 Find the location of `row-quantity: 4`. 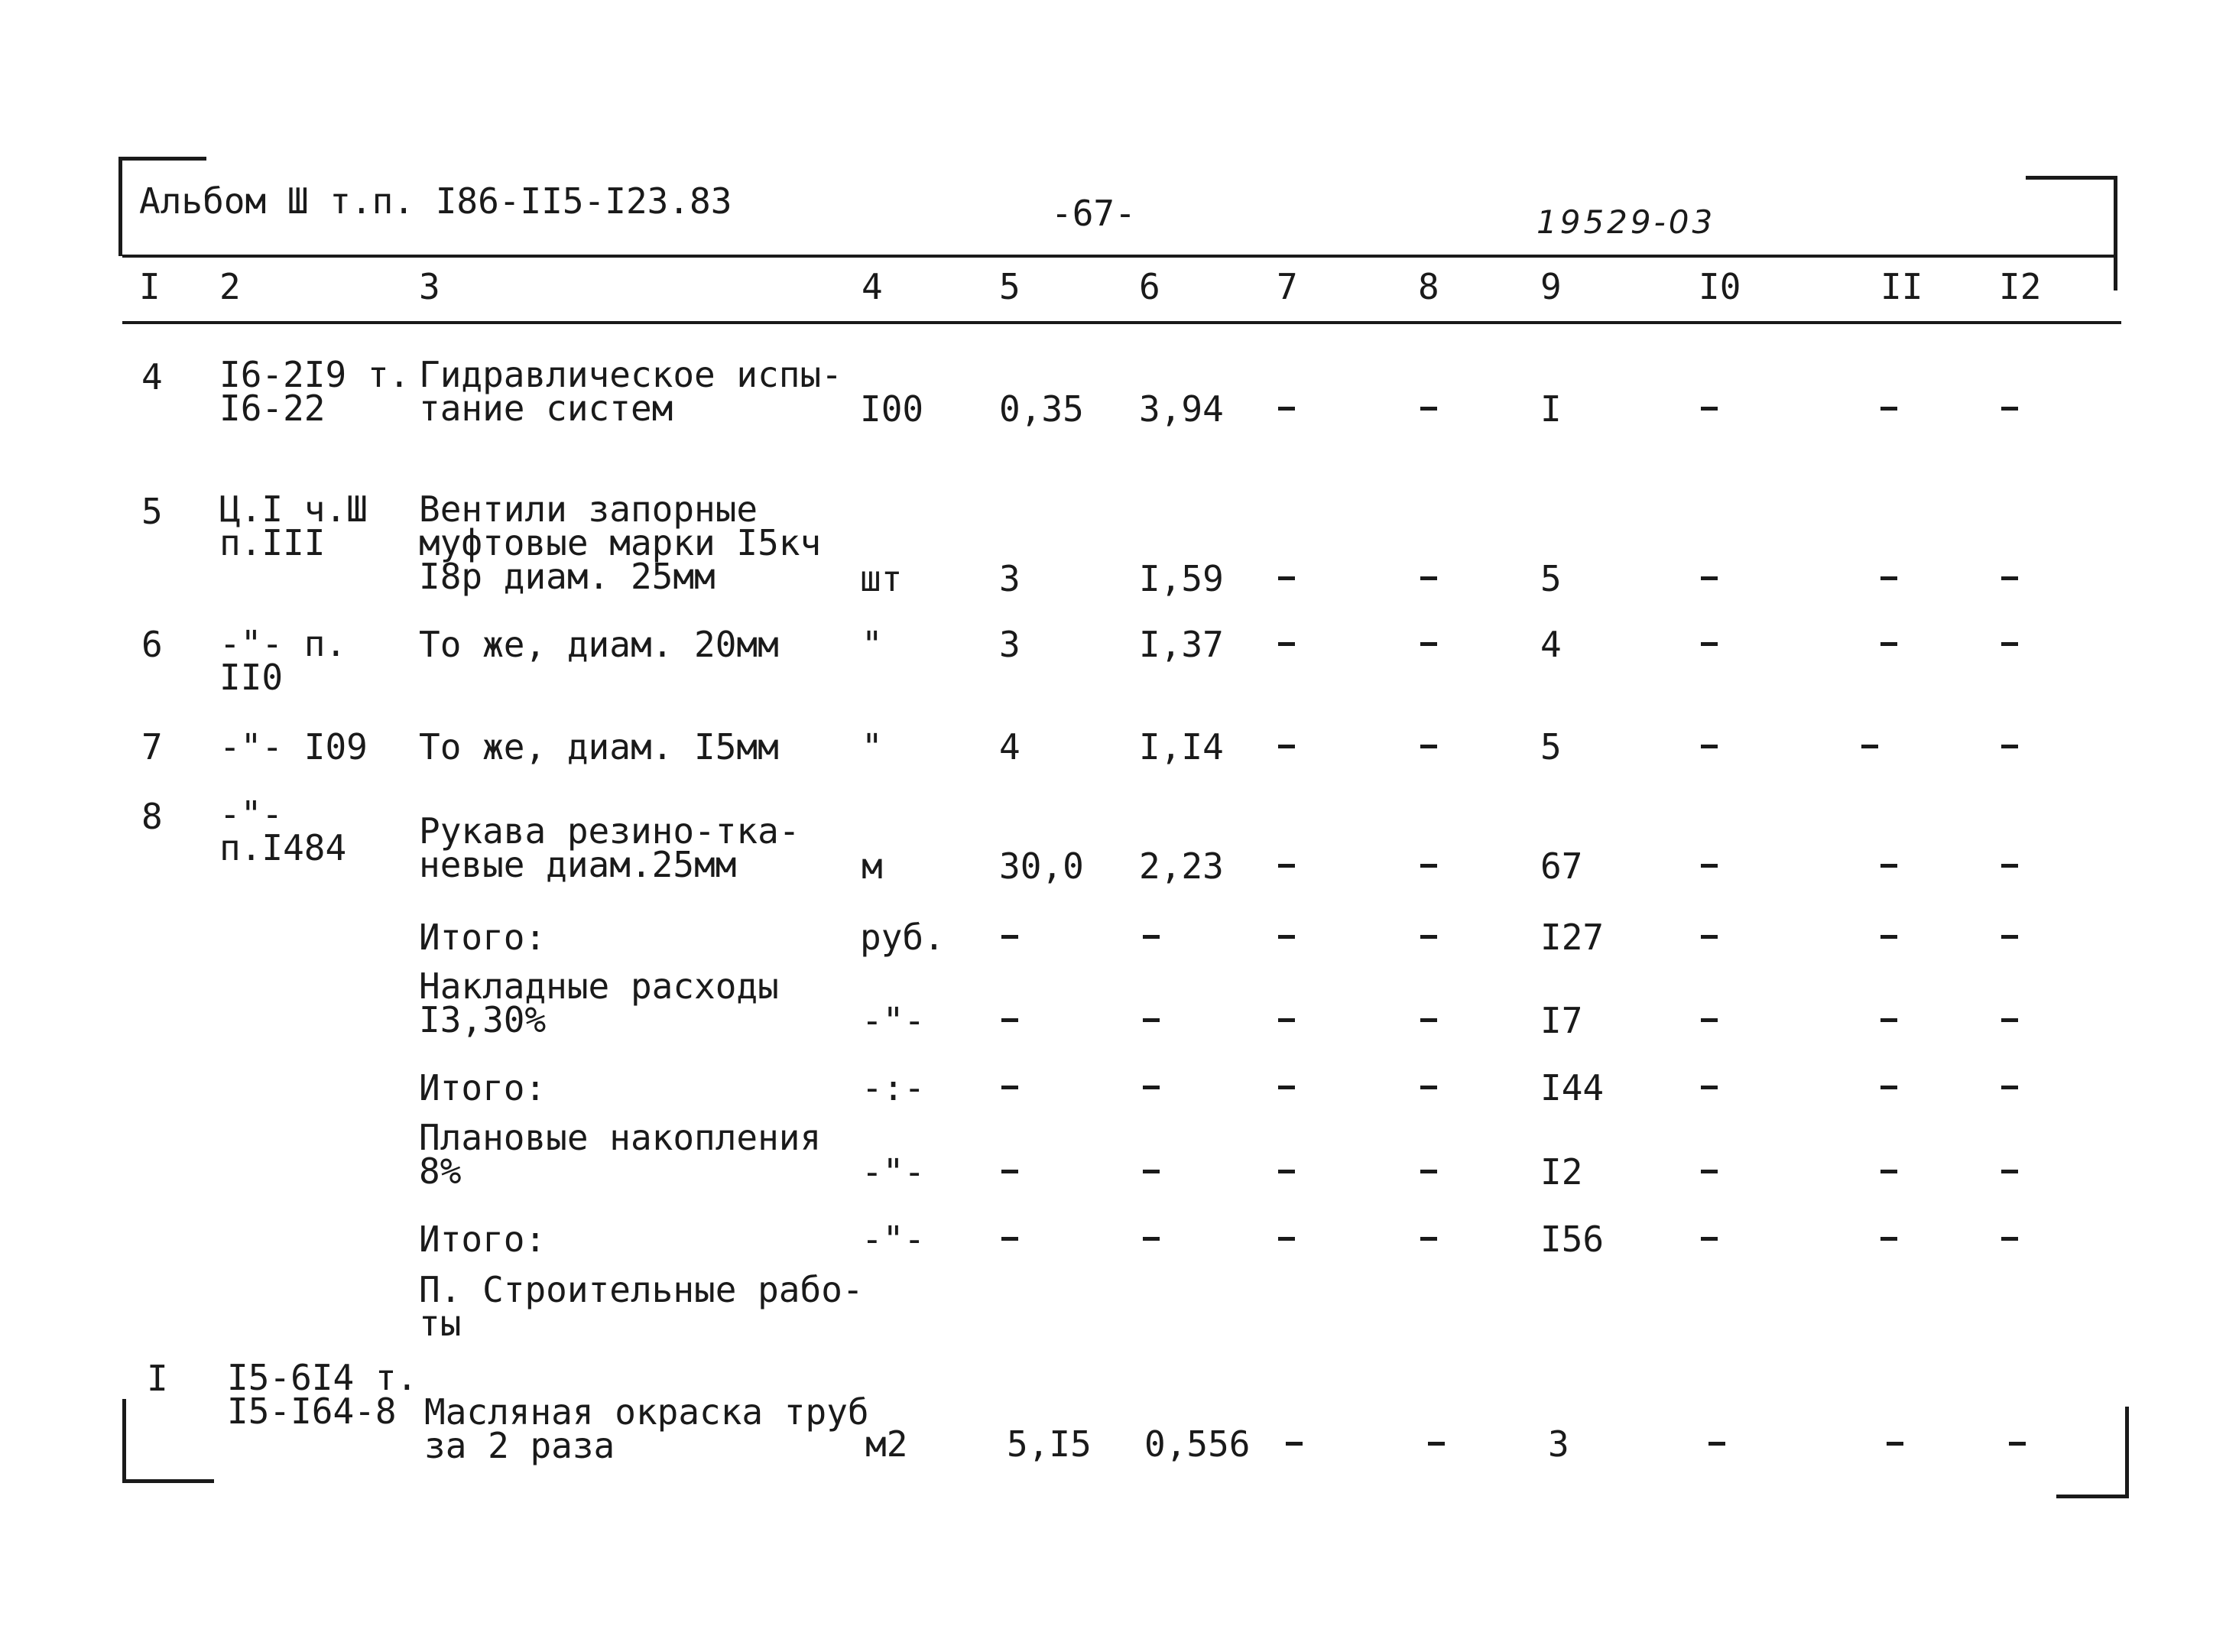

row-quantity: 4 is located at coordinates (1010, 747).